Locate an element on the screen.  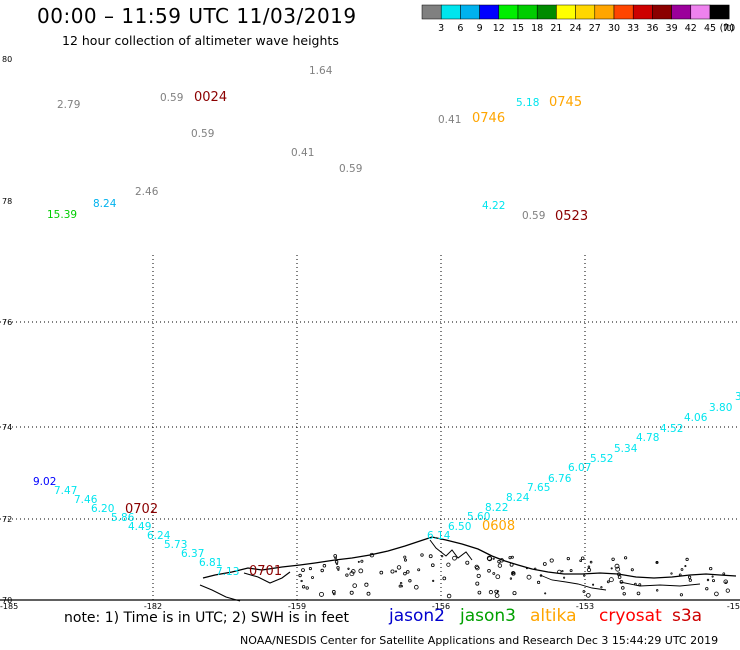
colorbar: 3 6 9 12 15 18 21 24 27 30 33 36 39 42 45 70(ft) is located at coordinates (578, 19).